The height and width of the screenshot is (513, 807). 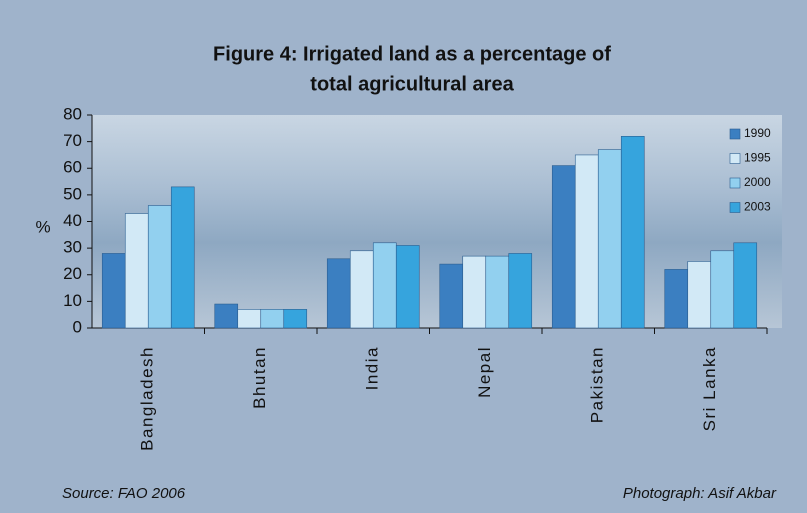 What do you see at coordinates (757, 182) in the screenshot?
I see `legend-label: 2000` at bounding box center [757, 182].